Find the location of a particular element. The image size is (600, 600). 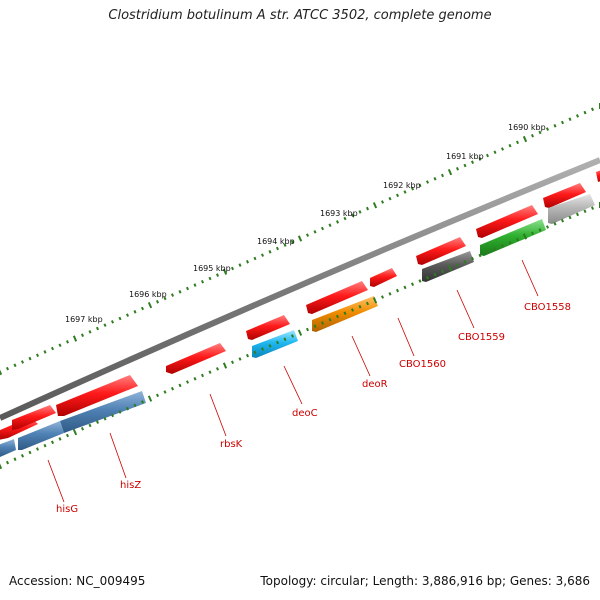

gene-feature-hisZ is located at coordinates (103, 412).